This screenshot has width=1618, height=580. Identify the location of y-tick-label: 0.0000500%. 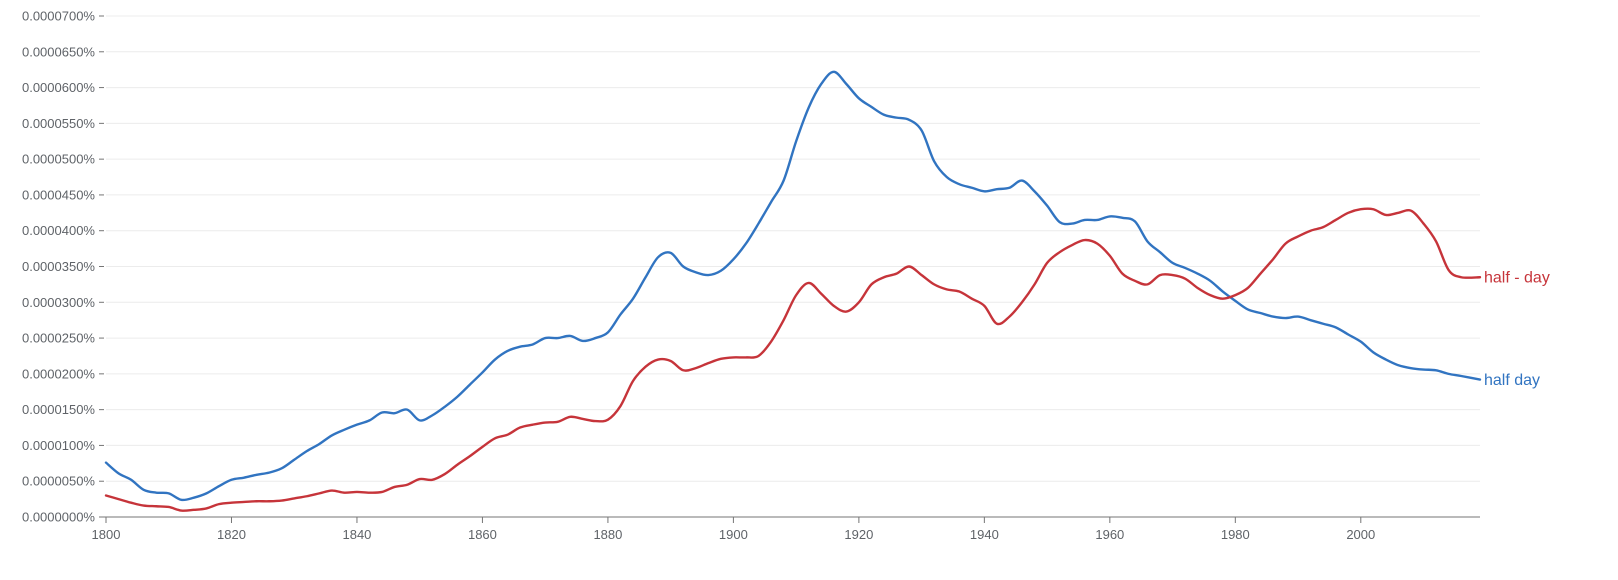
(58, 159).